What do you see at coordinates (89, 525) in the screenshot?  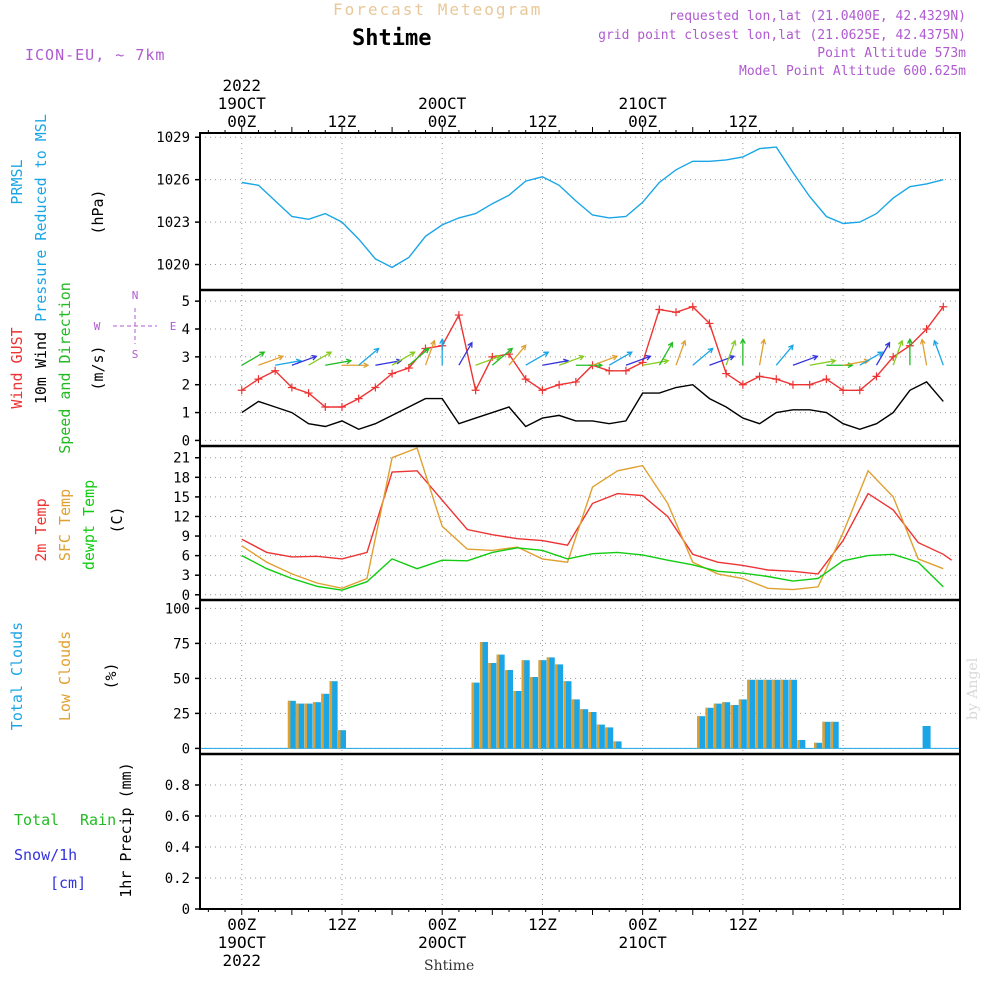 I see `temp-dewpt-label: dewpt Temp` at bounding box center [89, 525].